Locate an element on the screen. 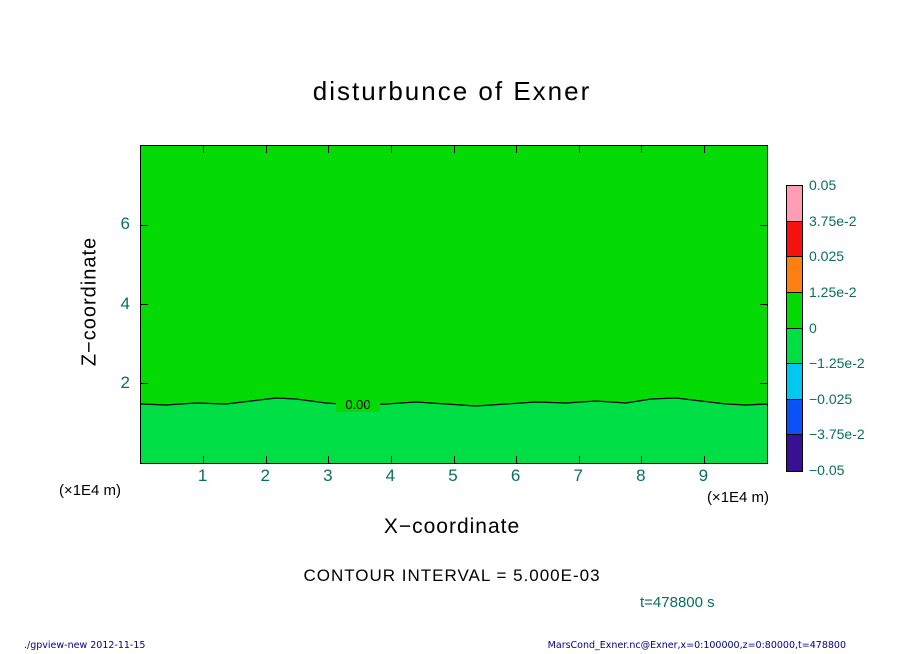 The image size is (904, 654). colorbar-tick-label: 1.25e-2 is located at coordinates (833, 291).